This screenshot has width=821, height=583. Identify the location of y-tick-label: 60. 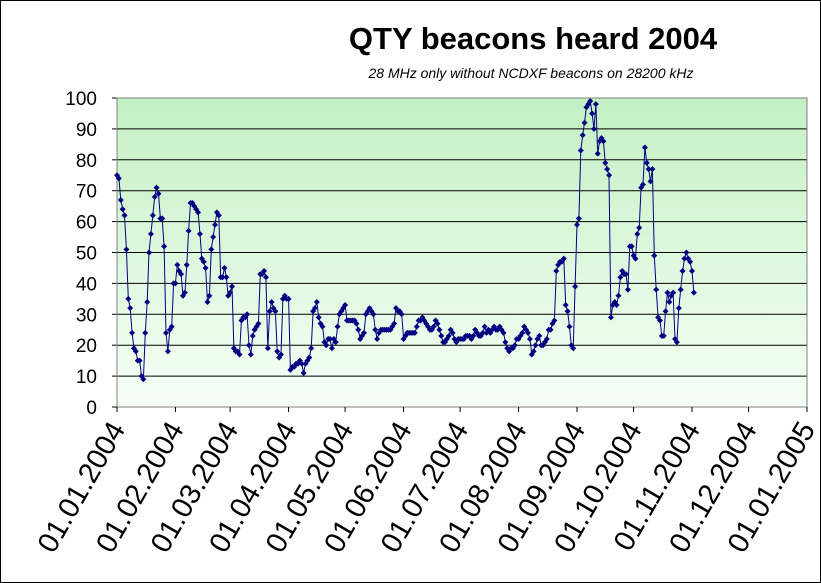
(86, 223).